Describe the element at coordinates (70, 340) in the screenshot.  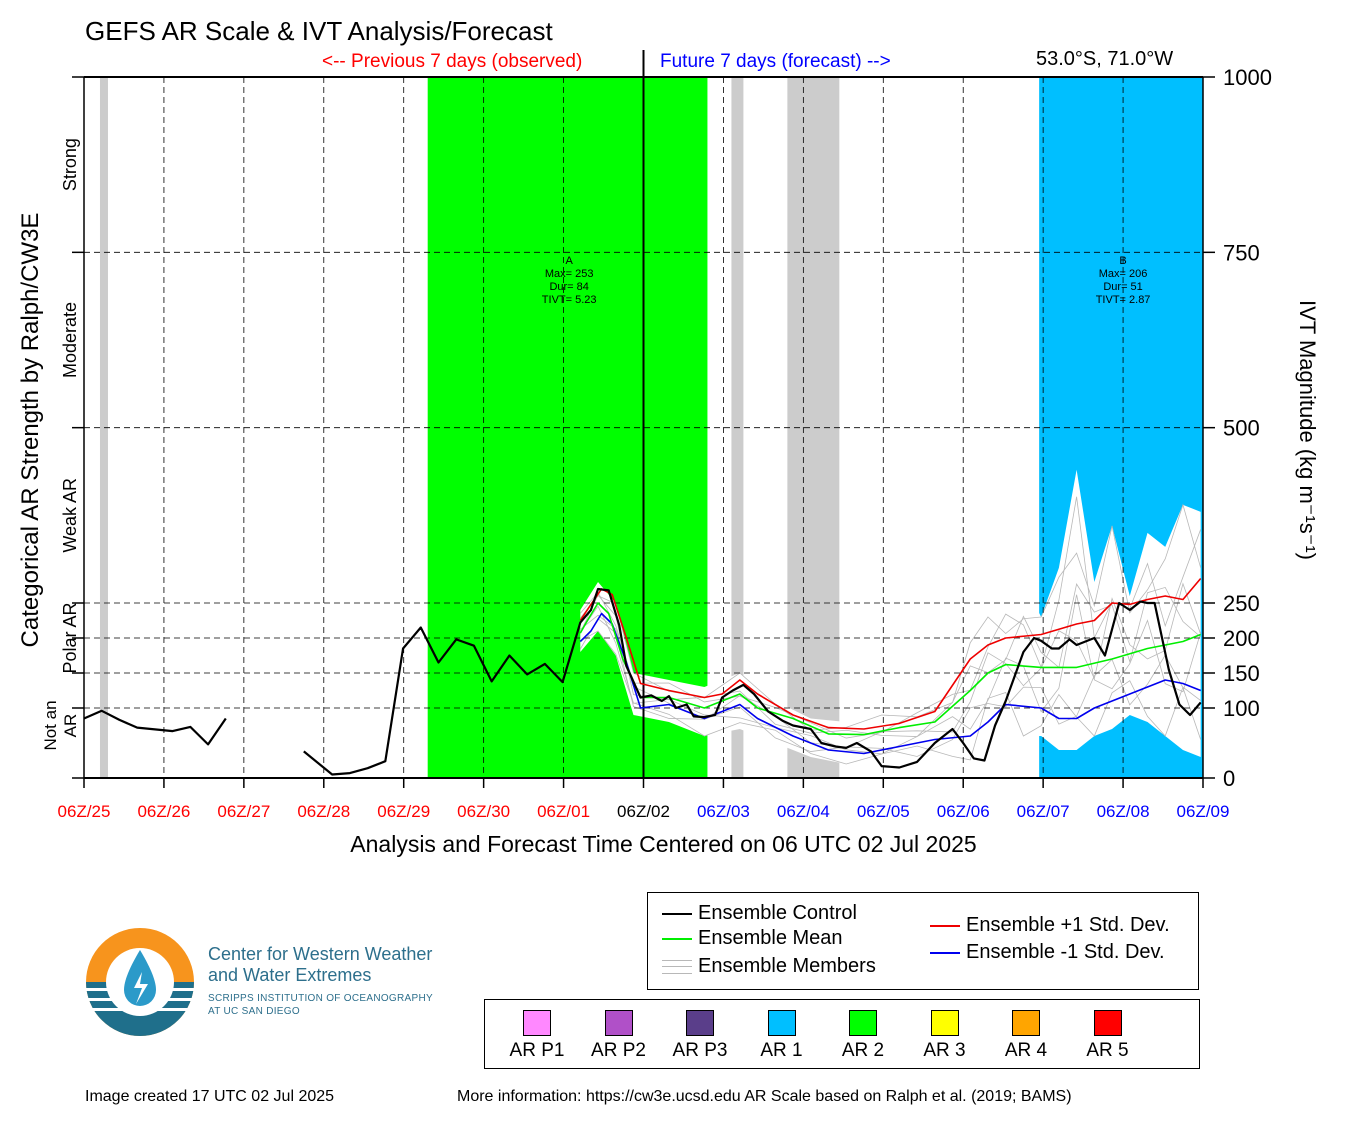
I see `category-label: Moderate` at that location.